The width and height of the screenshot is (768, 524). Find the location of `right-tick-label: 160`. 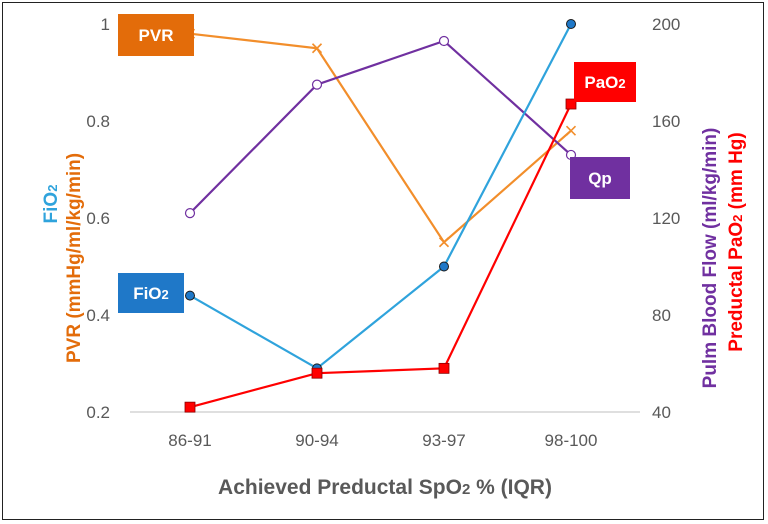

right-tick-label: 160 is located at coordinates (666, 121).